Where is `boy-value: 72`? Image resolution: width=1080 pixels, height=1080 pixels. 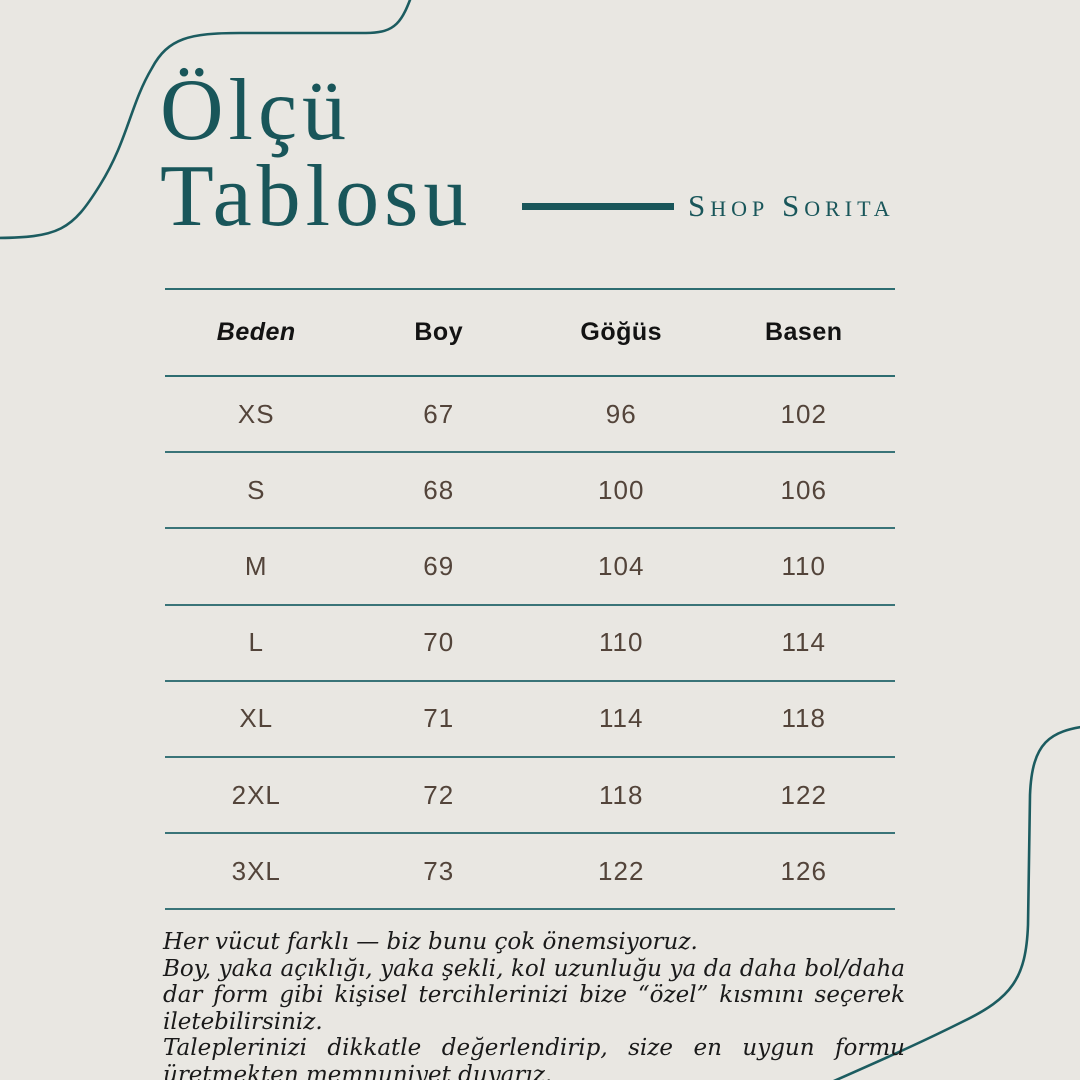
boy-value: 72 is located at coordinates (439, 794).